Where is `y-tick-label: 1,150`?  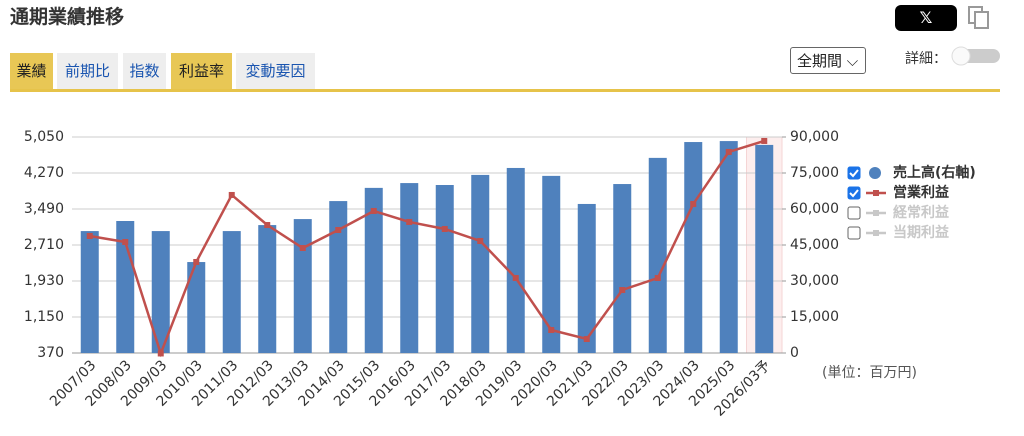
y-tick-label: 1,150 is located at coordinates (44, 317).